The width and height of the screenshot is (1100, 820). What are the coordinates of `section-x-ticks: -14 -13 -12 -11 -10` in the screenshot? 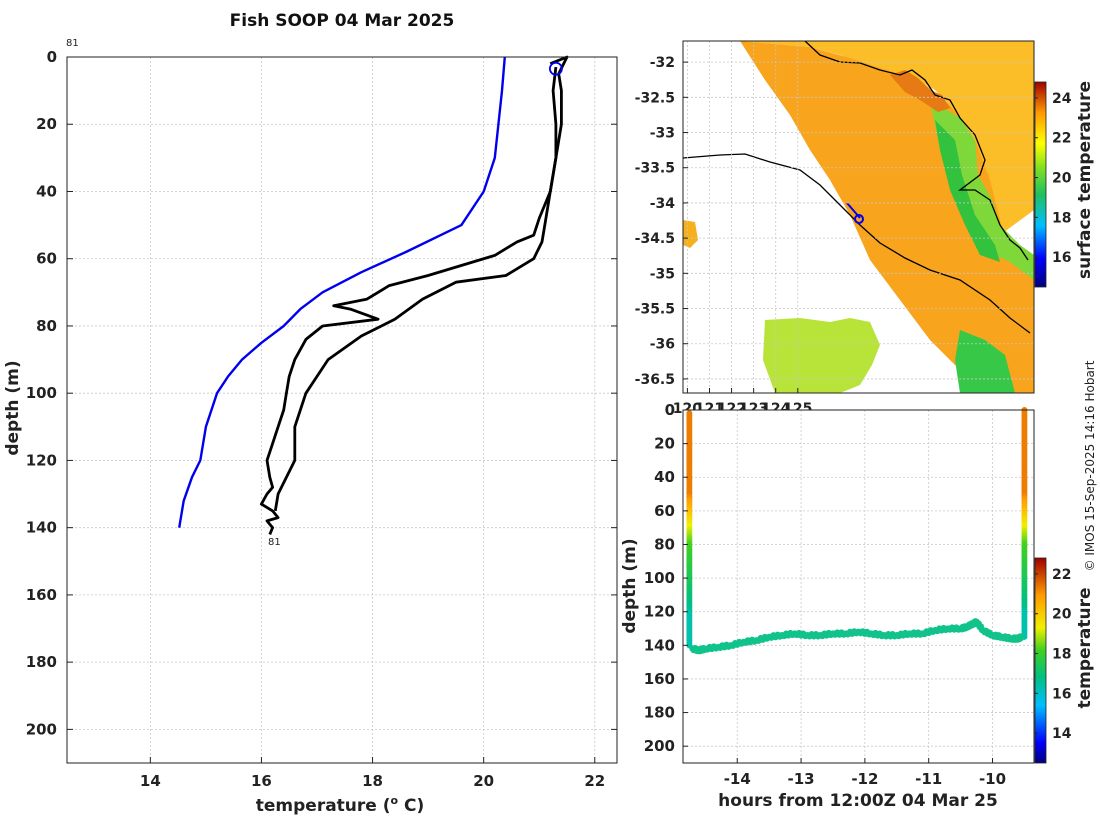 It's located at (865, 773).